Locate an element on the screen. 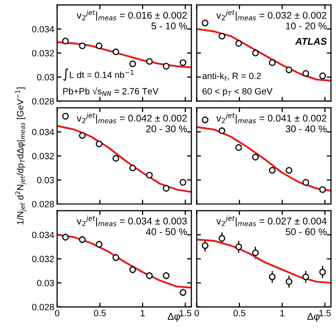 Image resolution: width=336 pixels, height=330 pixels. annotation: v$_{2}$$^{jet}$|$_{meas}$ = 0.027 ± 0.004 is located at coordinates (271, 221).